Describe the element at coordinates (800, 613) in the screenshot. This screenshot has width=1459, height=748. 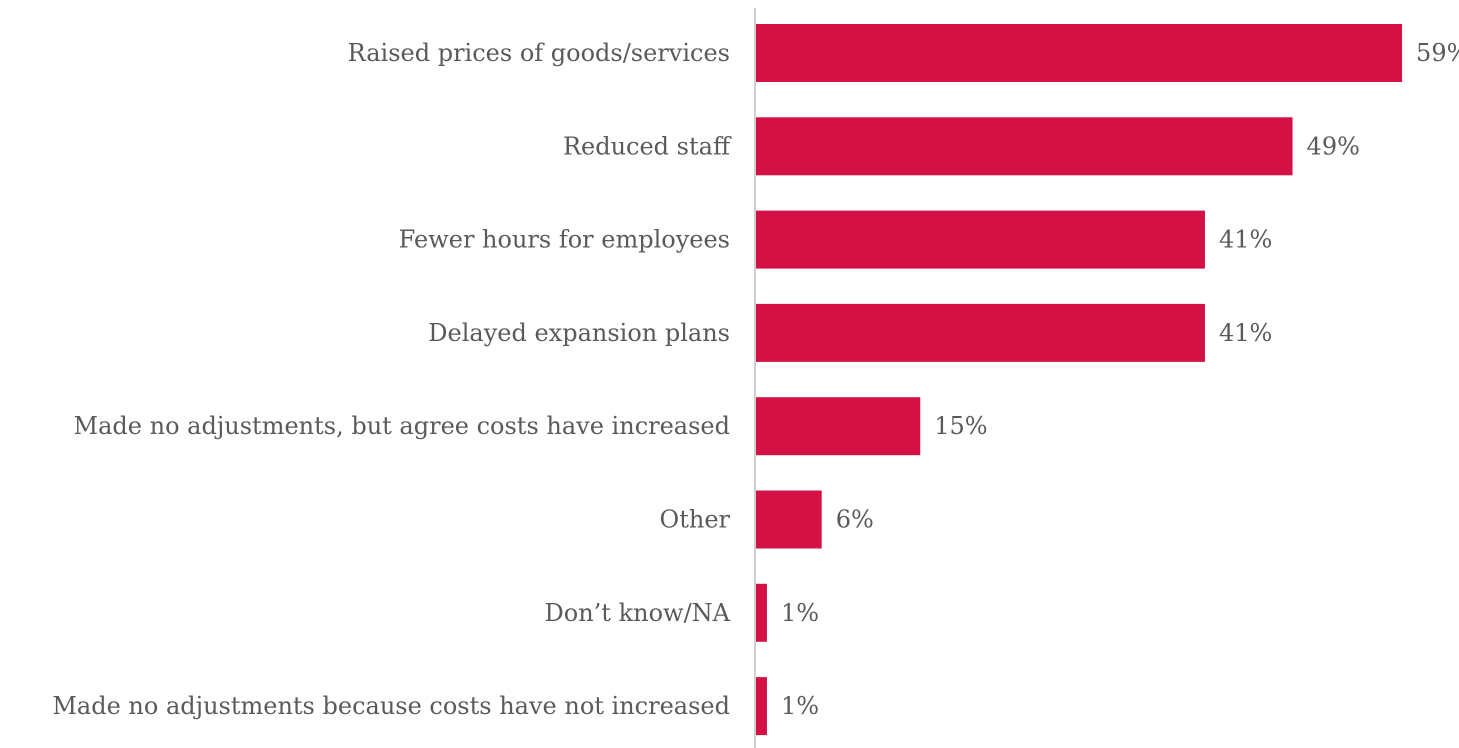
I see `value-label-7: 1%` at that location.